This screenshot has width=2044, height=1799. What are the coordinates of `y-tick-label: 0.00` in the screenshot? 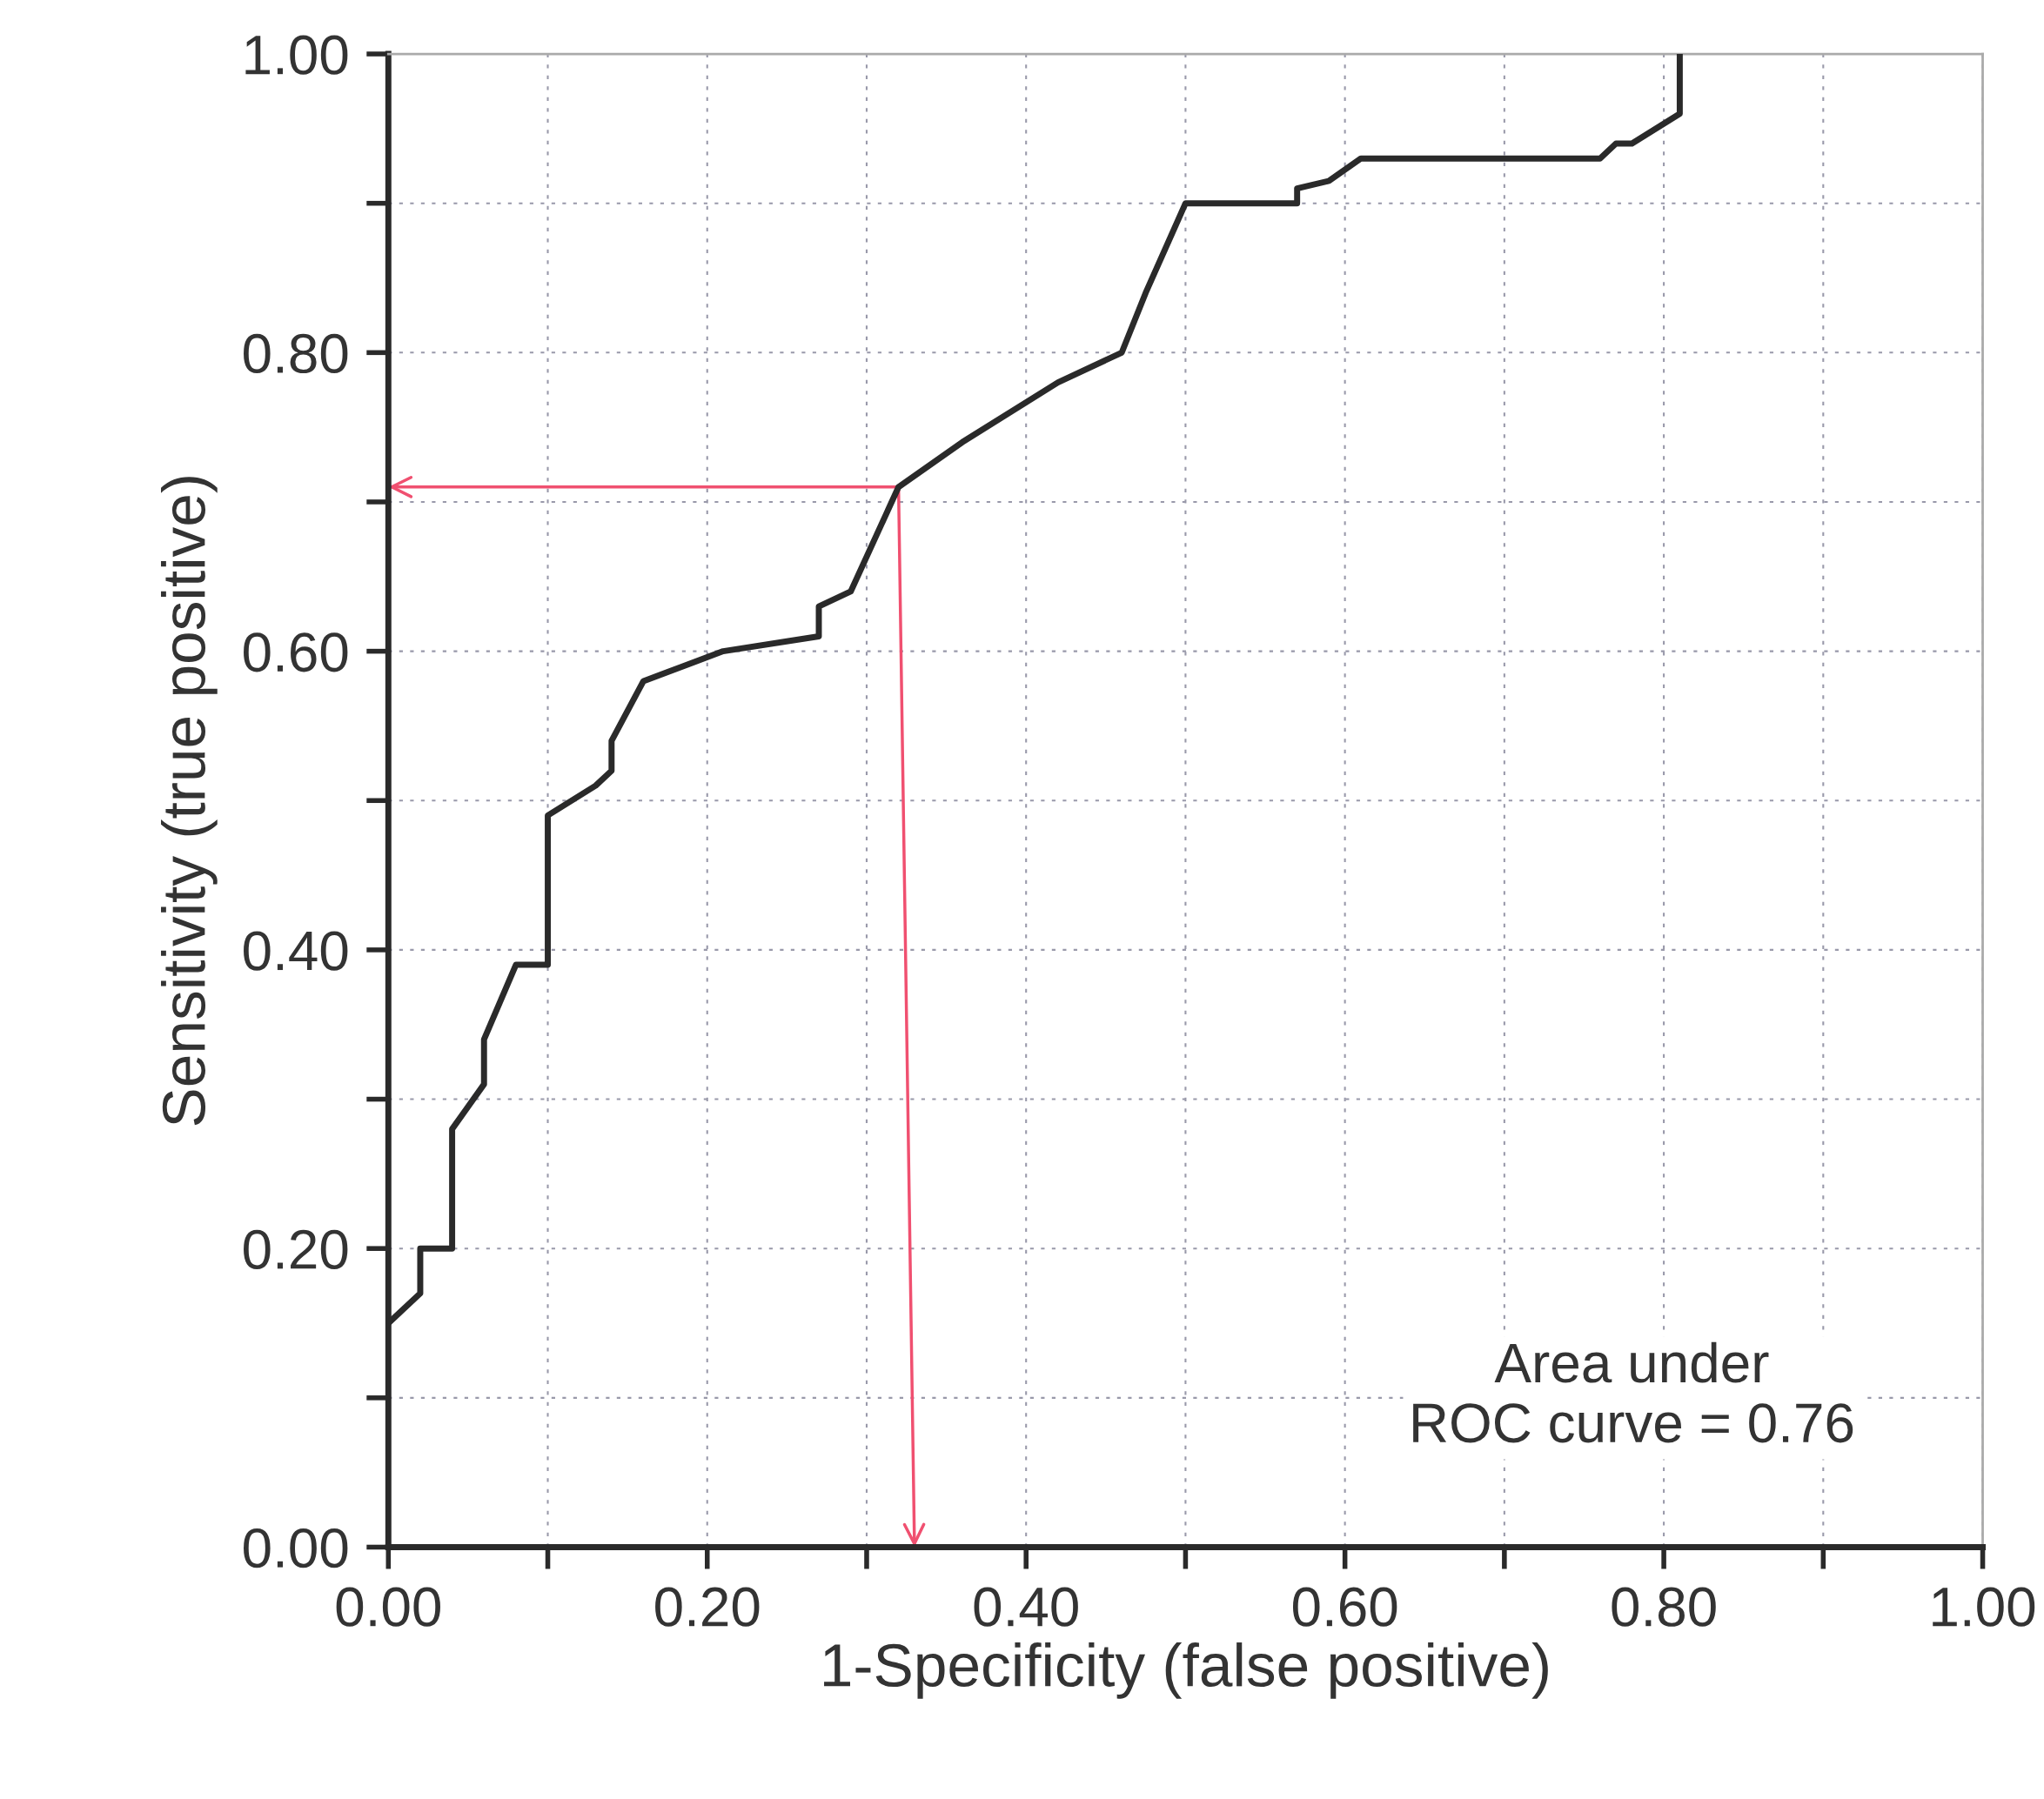 It's located at (296, 1548).